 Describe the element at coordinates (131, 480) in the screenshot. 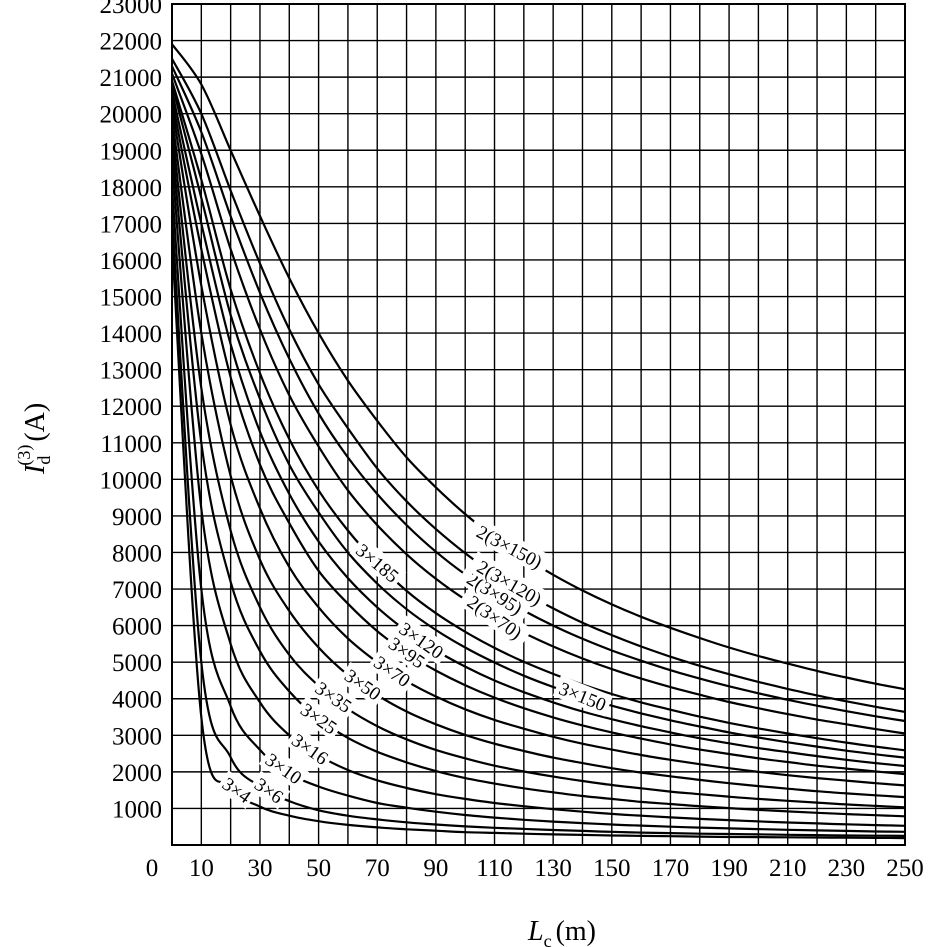

I see `y-tick-label: 10000` at that location.